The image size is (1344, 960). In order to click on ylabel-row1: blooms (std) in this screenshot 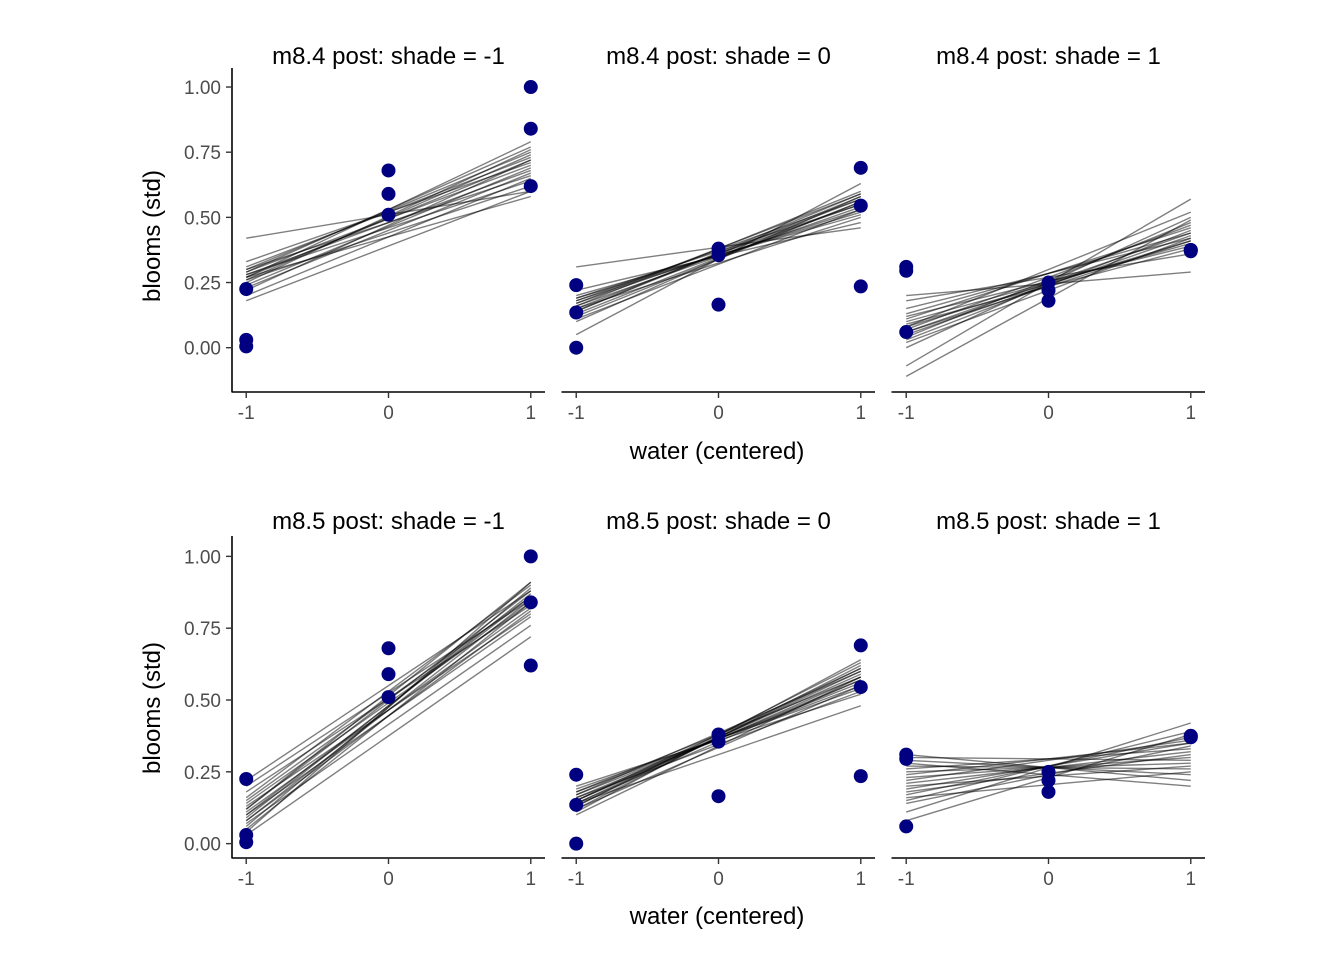, I will do `click(152, 236)`.